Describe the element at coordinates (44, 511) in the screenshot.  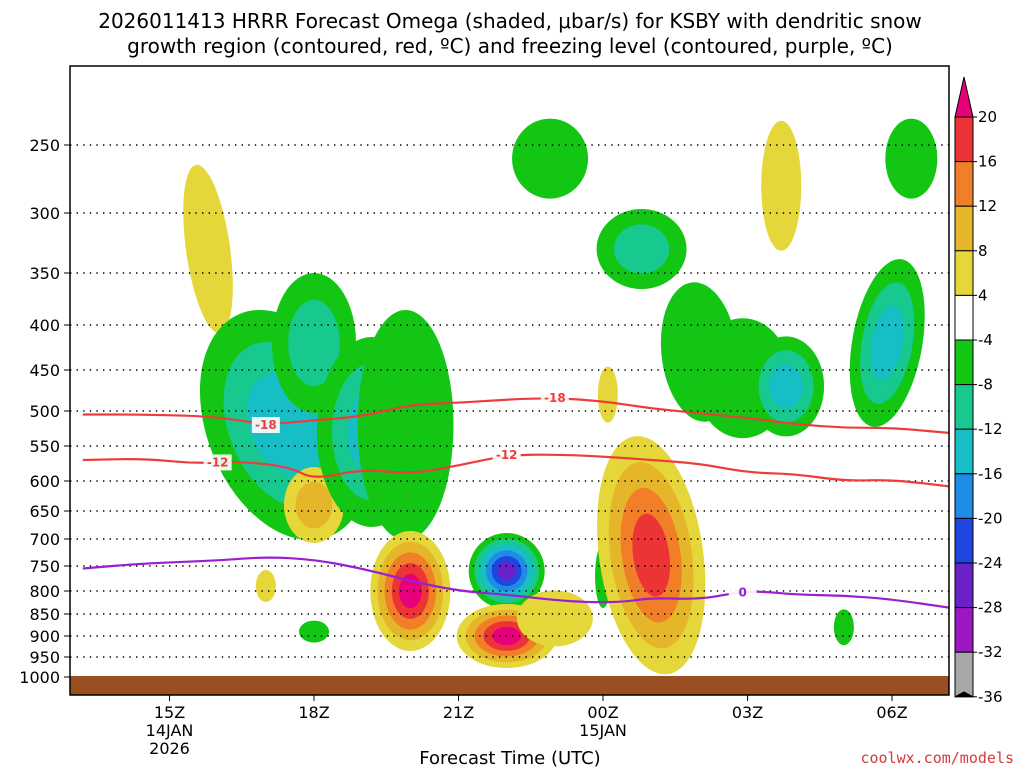
I see `y-tick-label: 650` at that location.